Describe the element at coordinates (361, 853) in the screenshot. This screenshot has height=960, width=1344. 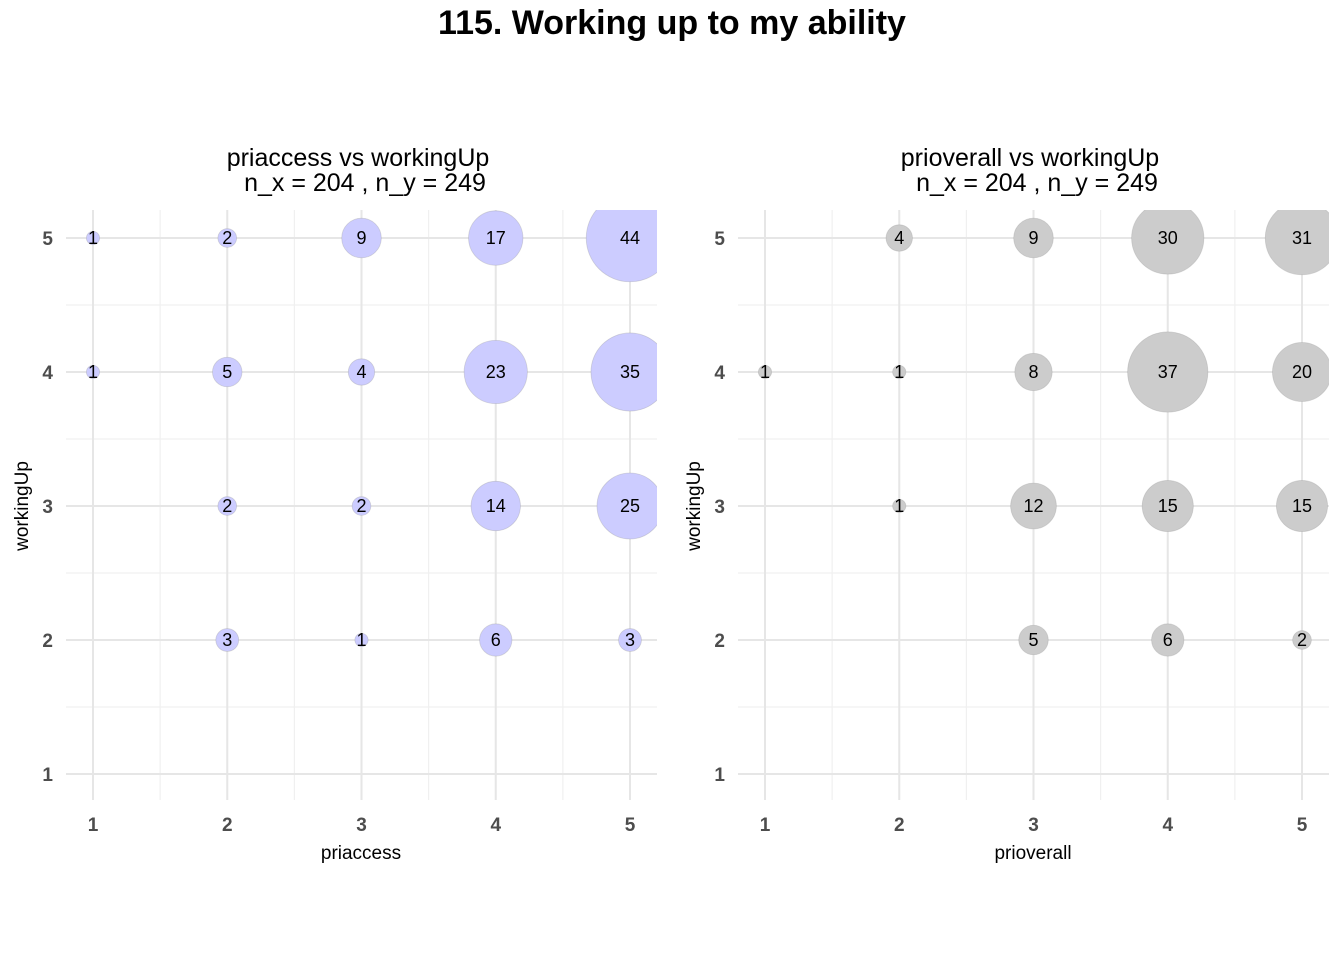
I see `x-axis-label: priaccess` at that location.